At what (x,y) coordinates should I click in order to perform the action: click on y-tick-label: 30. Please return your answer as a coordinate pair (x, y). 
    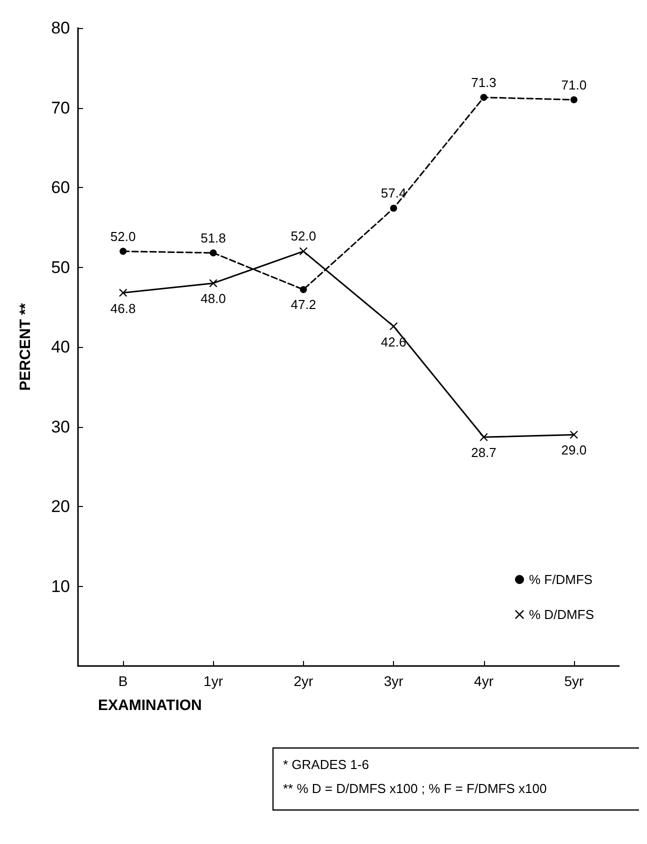
    Looking at the image, I should click on (60, 426).